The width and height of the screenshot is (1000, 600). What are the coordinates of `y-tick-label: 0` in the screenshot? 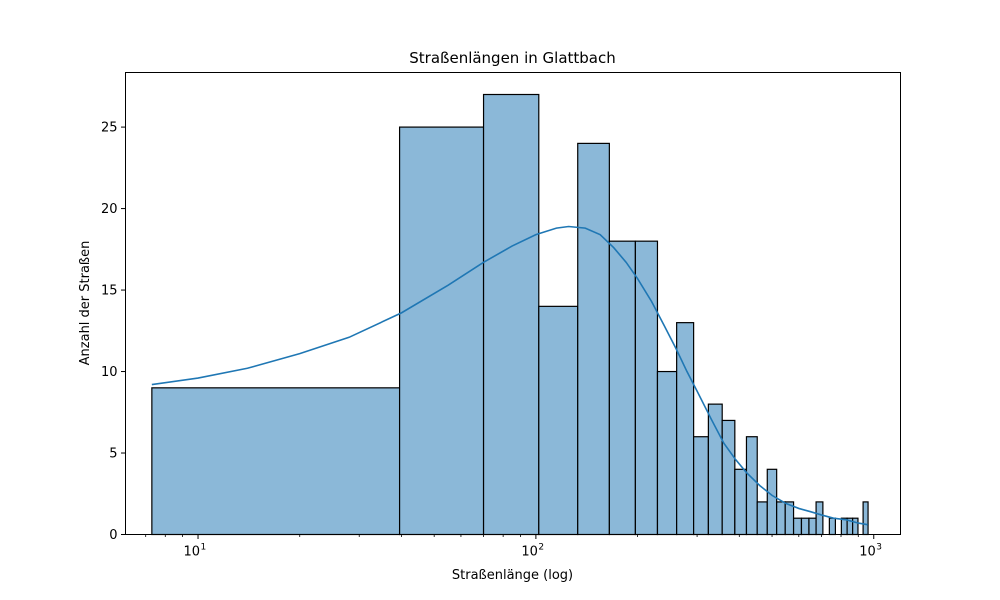 It's located at (113, 535).